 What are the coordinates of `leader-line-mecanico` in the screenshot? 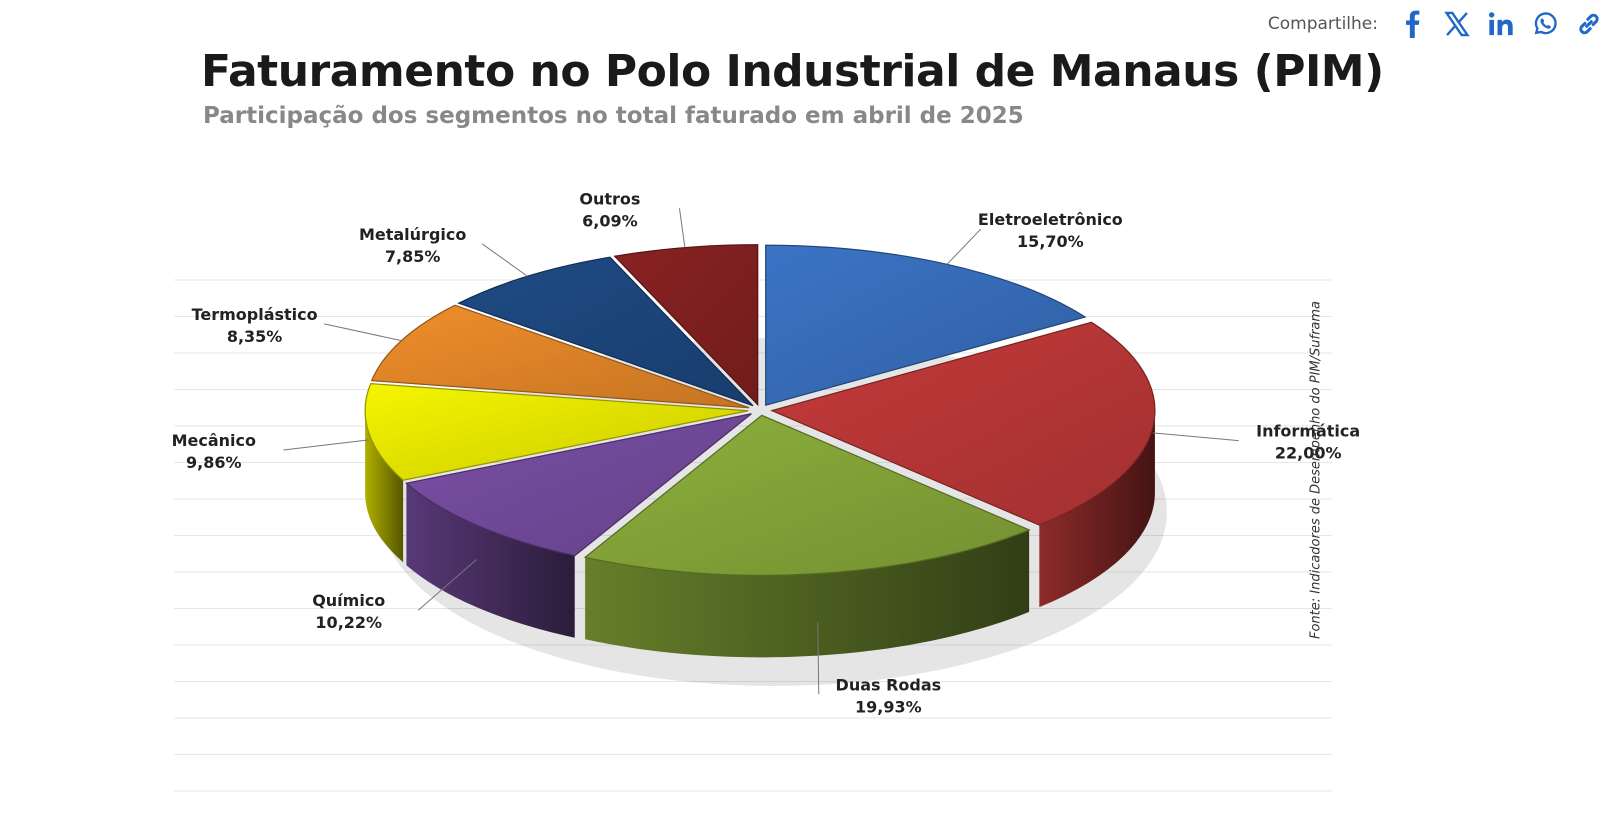 It's located at (326, 445).